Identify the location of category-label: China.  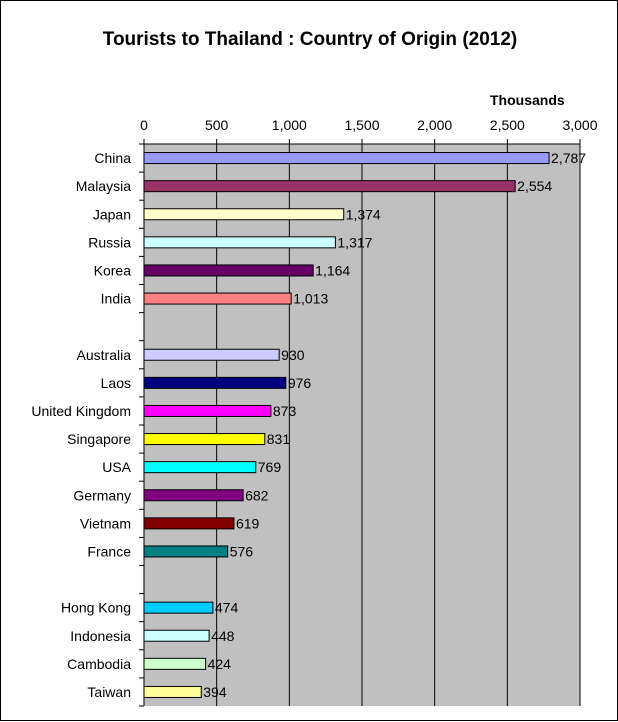
(112, 158).